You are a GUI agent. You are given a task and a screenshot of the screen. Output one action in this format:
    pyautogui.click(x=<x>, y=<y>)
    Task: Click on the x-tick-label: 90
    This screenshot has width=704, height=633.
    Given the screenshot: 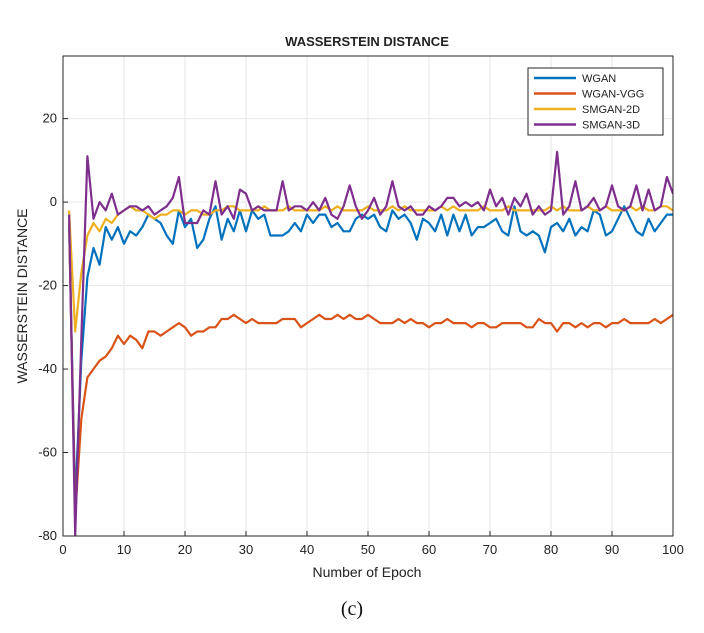 What is the action you would take?
    pyautogui.click(x=612, y=549)
    